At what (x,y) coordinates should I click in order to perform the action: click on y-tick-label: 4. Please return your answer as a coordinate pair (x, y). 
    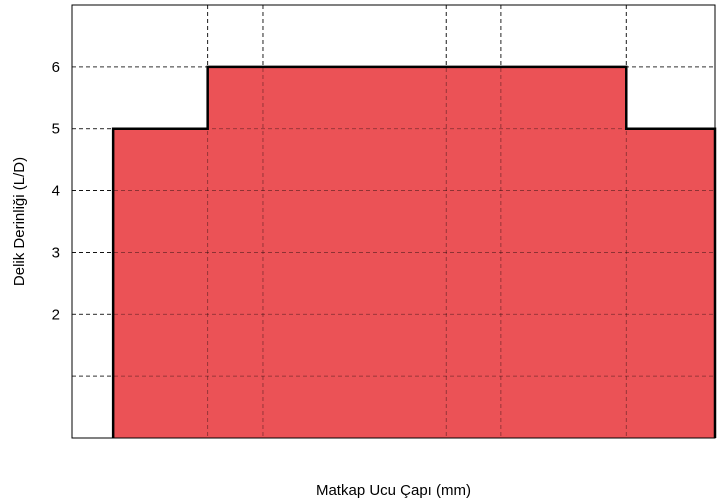
    Looking at the image, I should click on (56, 191).